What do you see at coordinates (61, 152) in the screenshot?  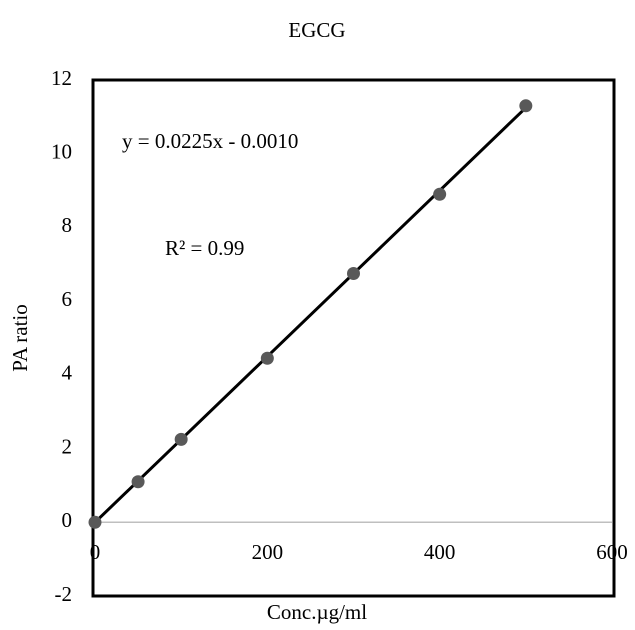 I see `y-tick-label: 10` at bounding box center [61, 152].